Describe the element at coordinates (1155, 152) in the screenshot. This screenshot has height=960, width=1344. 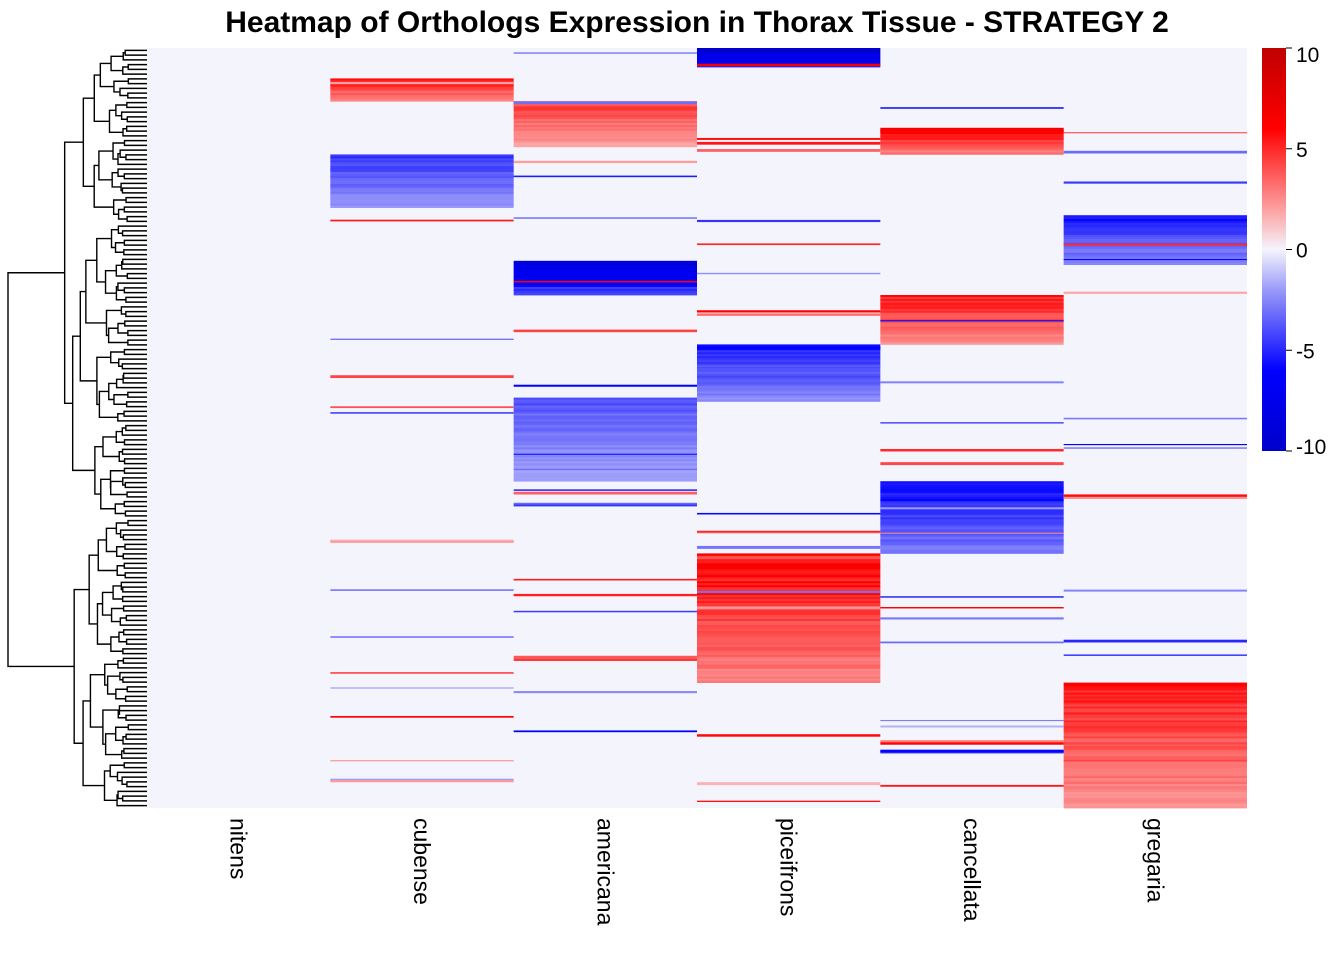
I see `heatmap-stripe-gregaria` at that location.